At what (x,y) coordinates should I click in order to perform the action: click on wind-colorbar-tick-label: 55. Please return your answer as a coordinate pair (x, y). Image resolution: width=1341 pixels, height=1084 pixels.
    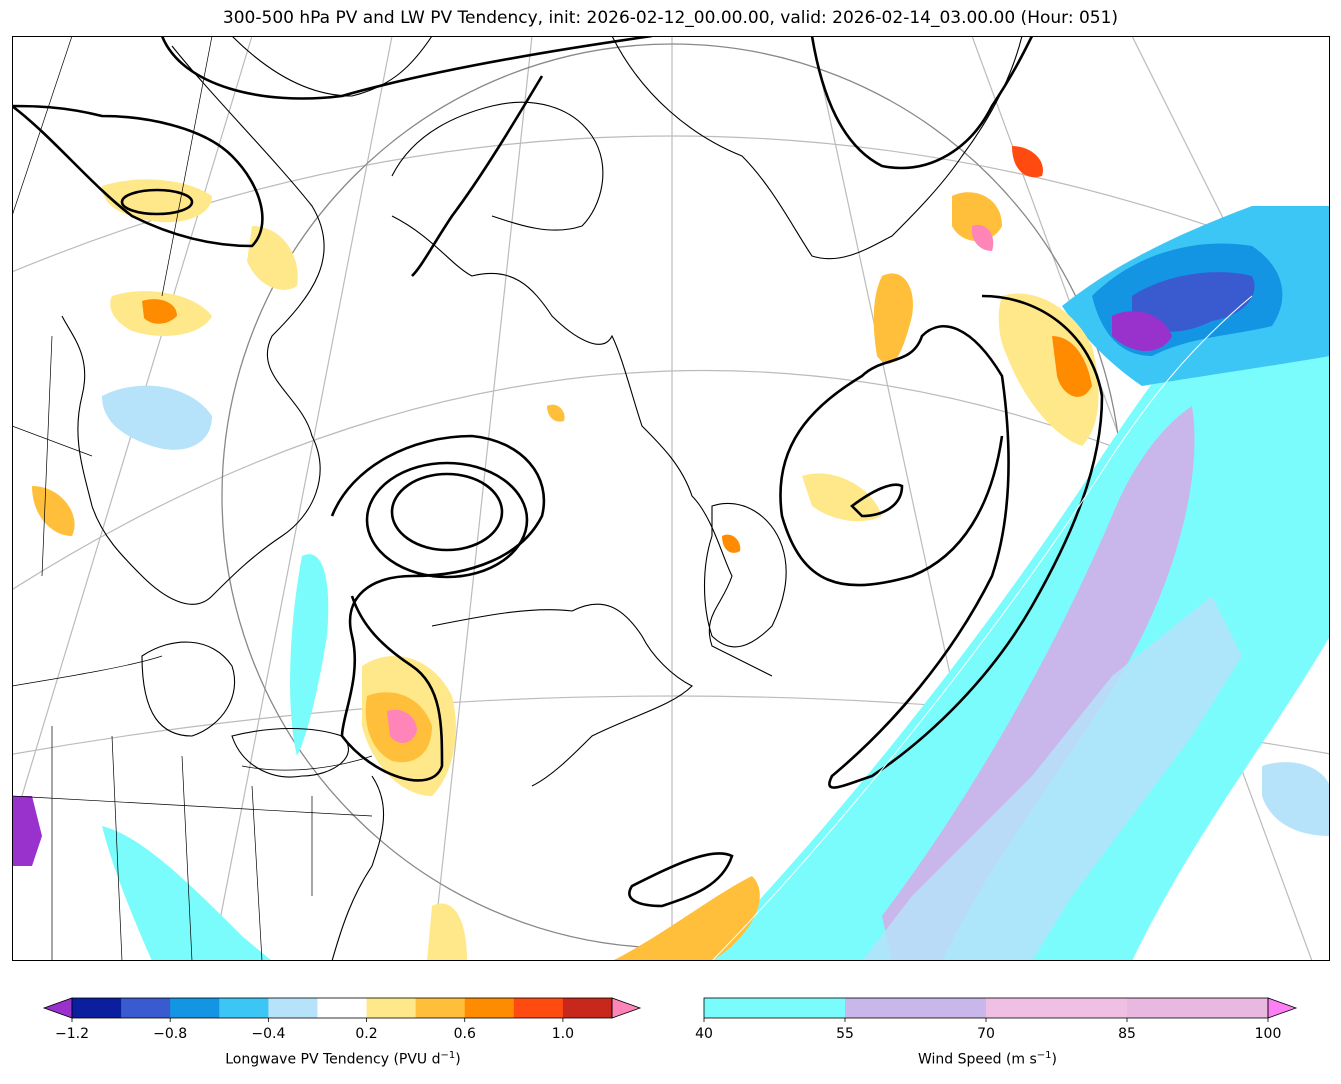
    Looking at the image, I should click on (845, 1034).